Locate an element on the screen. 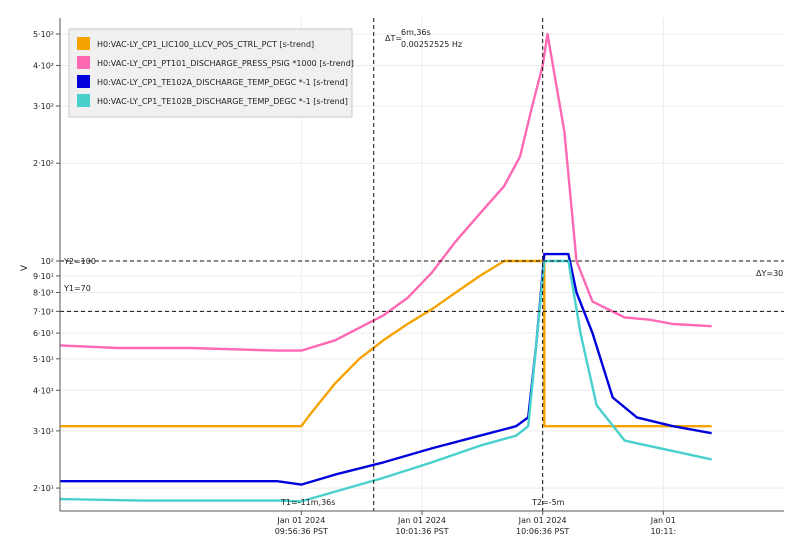  delta-t-label: ΔT= is located at coordinates (393, 38).